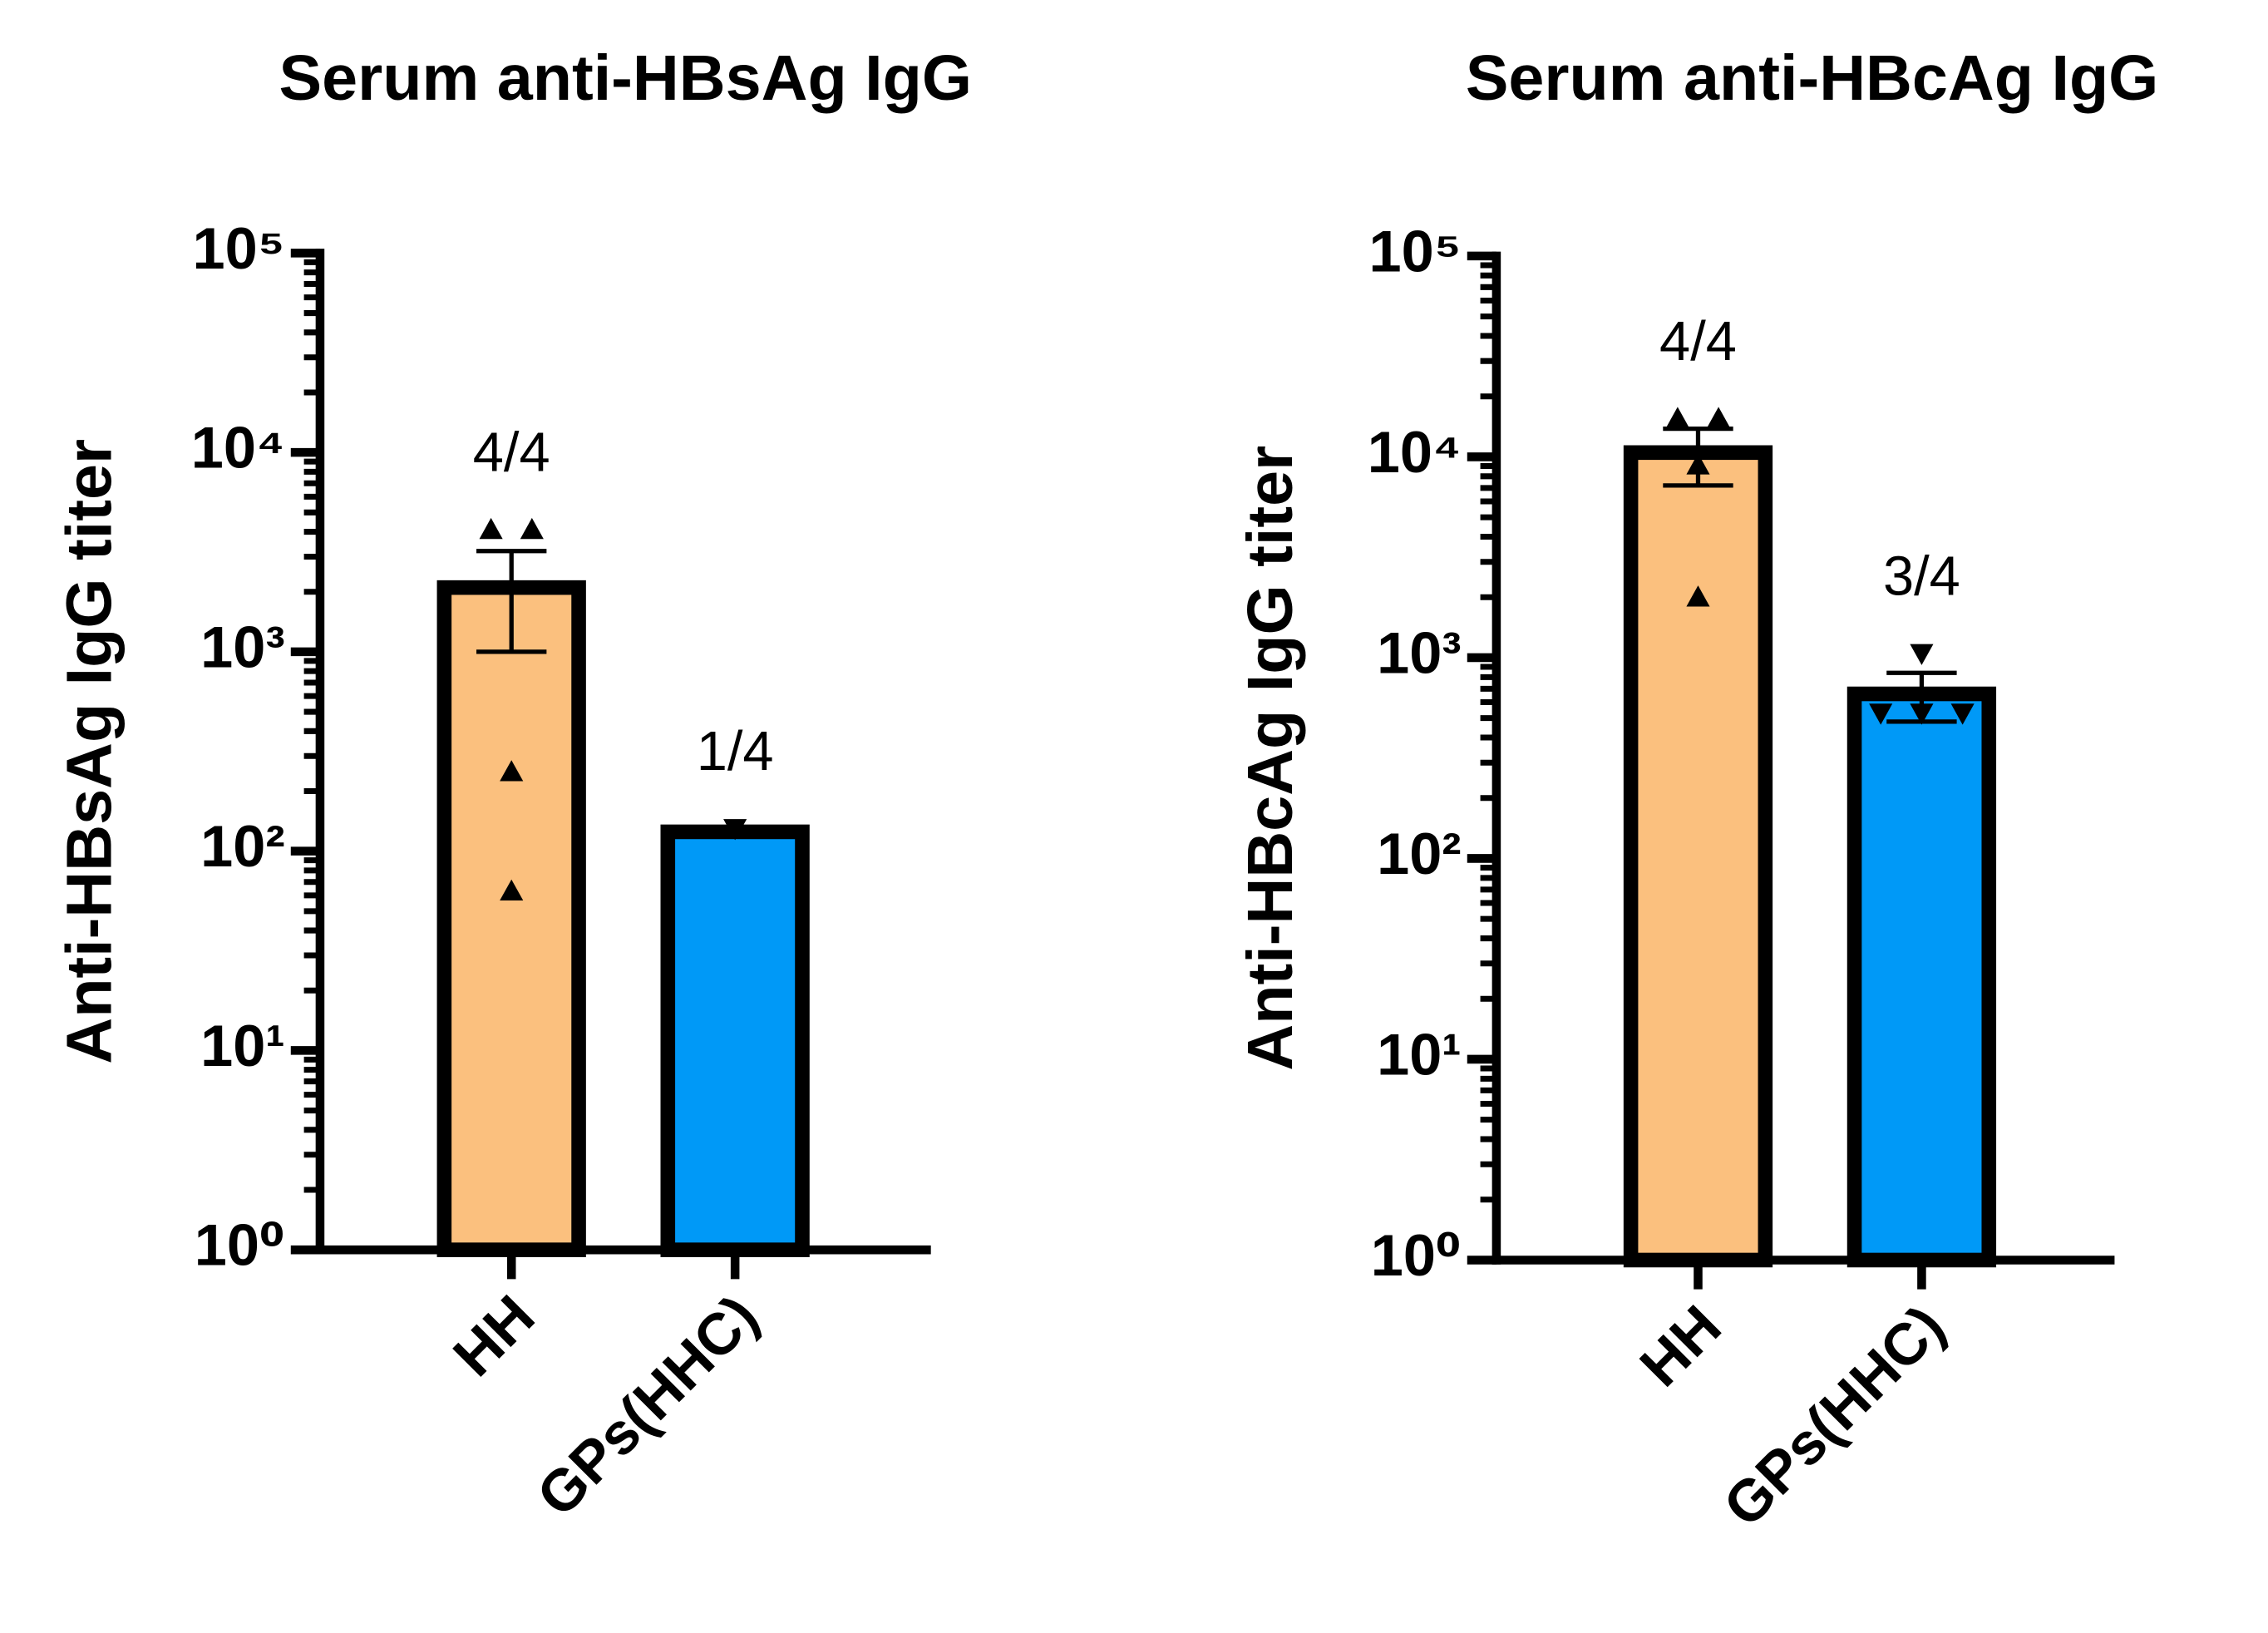 The width and height of the screenshot is (2268, 1633). What do you see at coordinates (90, 751) in the screenshot?
I see `y-axis-label: Anti-HBsAg IgG titer` at bounding box center [90, 751].